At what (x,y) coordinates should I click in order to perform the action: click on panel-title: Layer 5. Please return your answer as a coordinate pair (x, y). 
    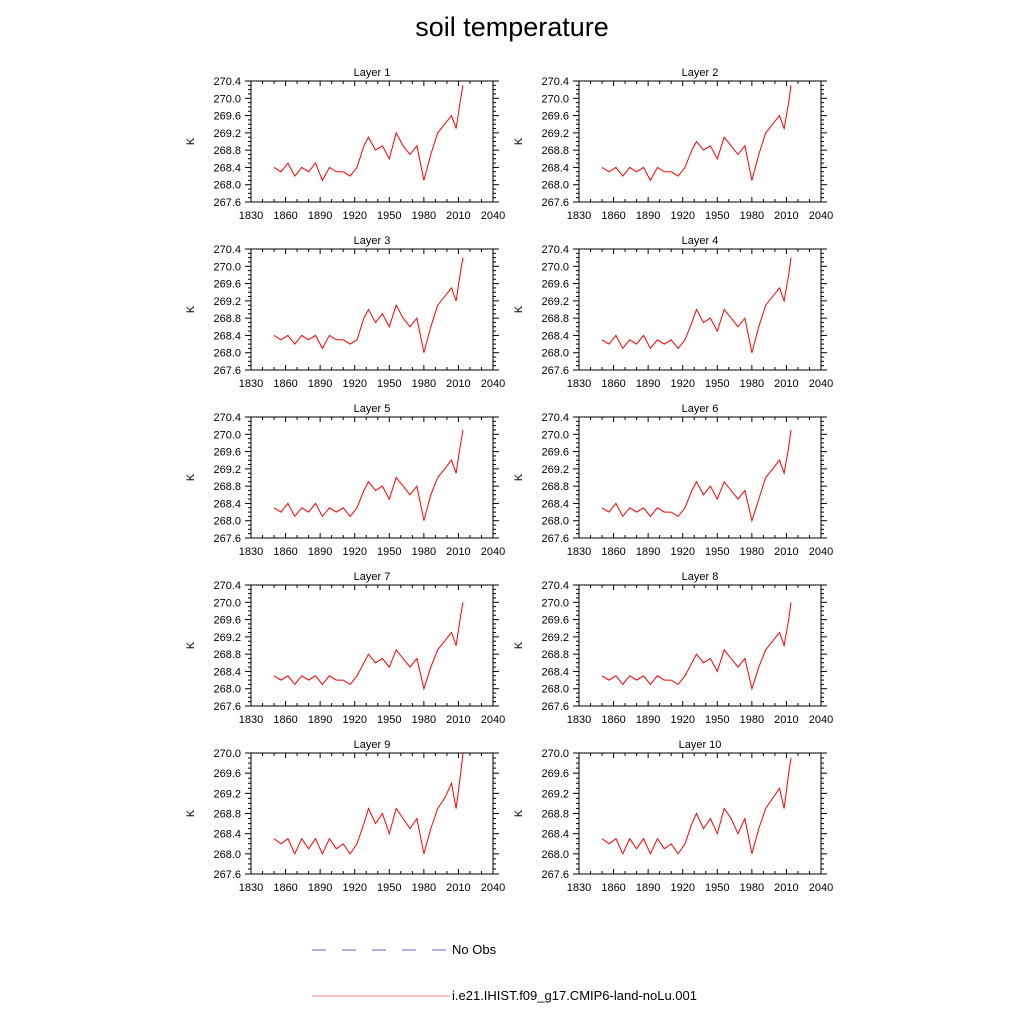
    Looking at the image, I should click on (372, 409).